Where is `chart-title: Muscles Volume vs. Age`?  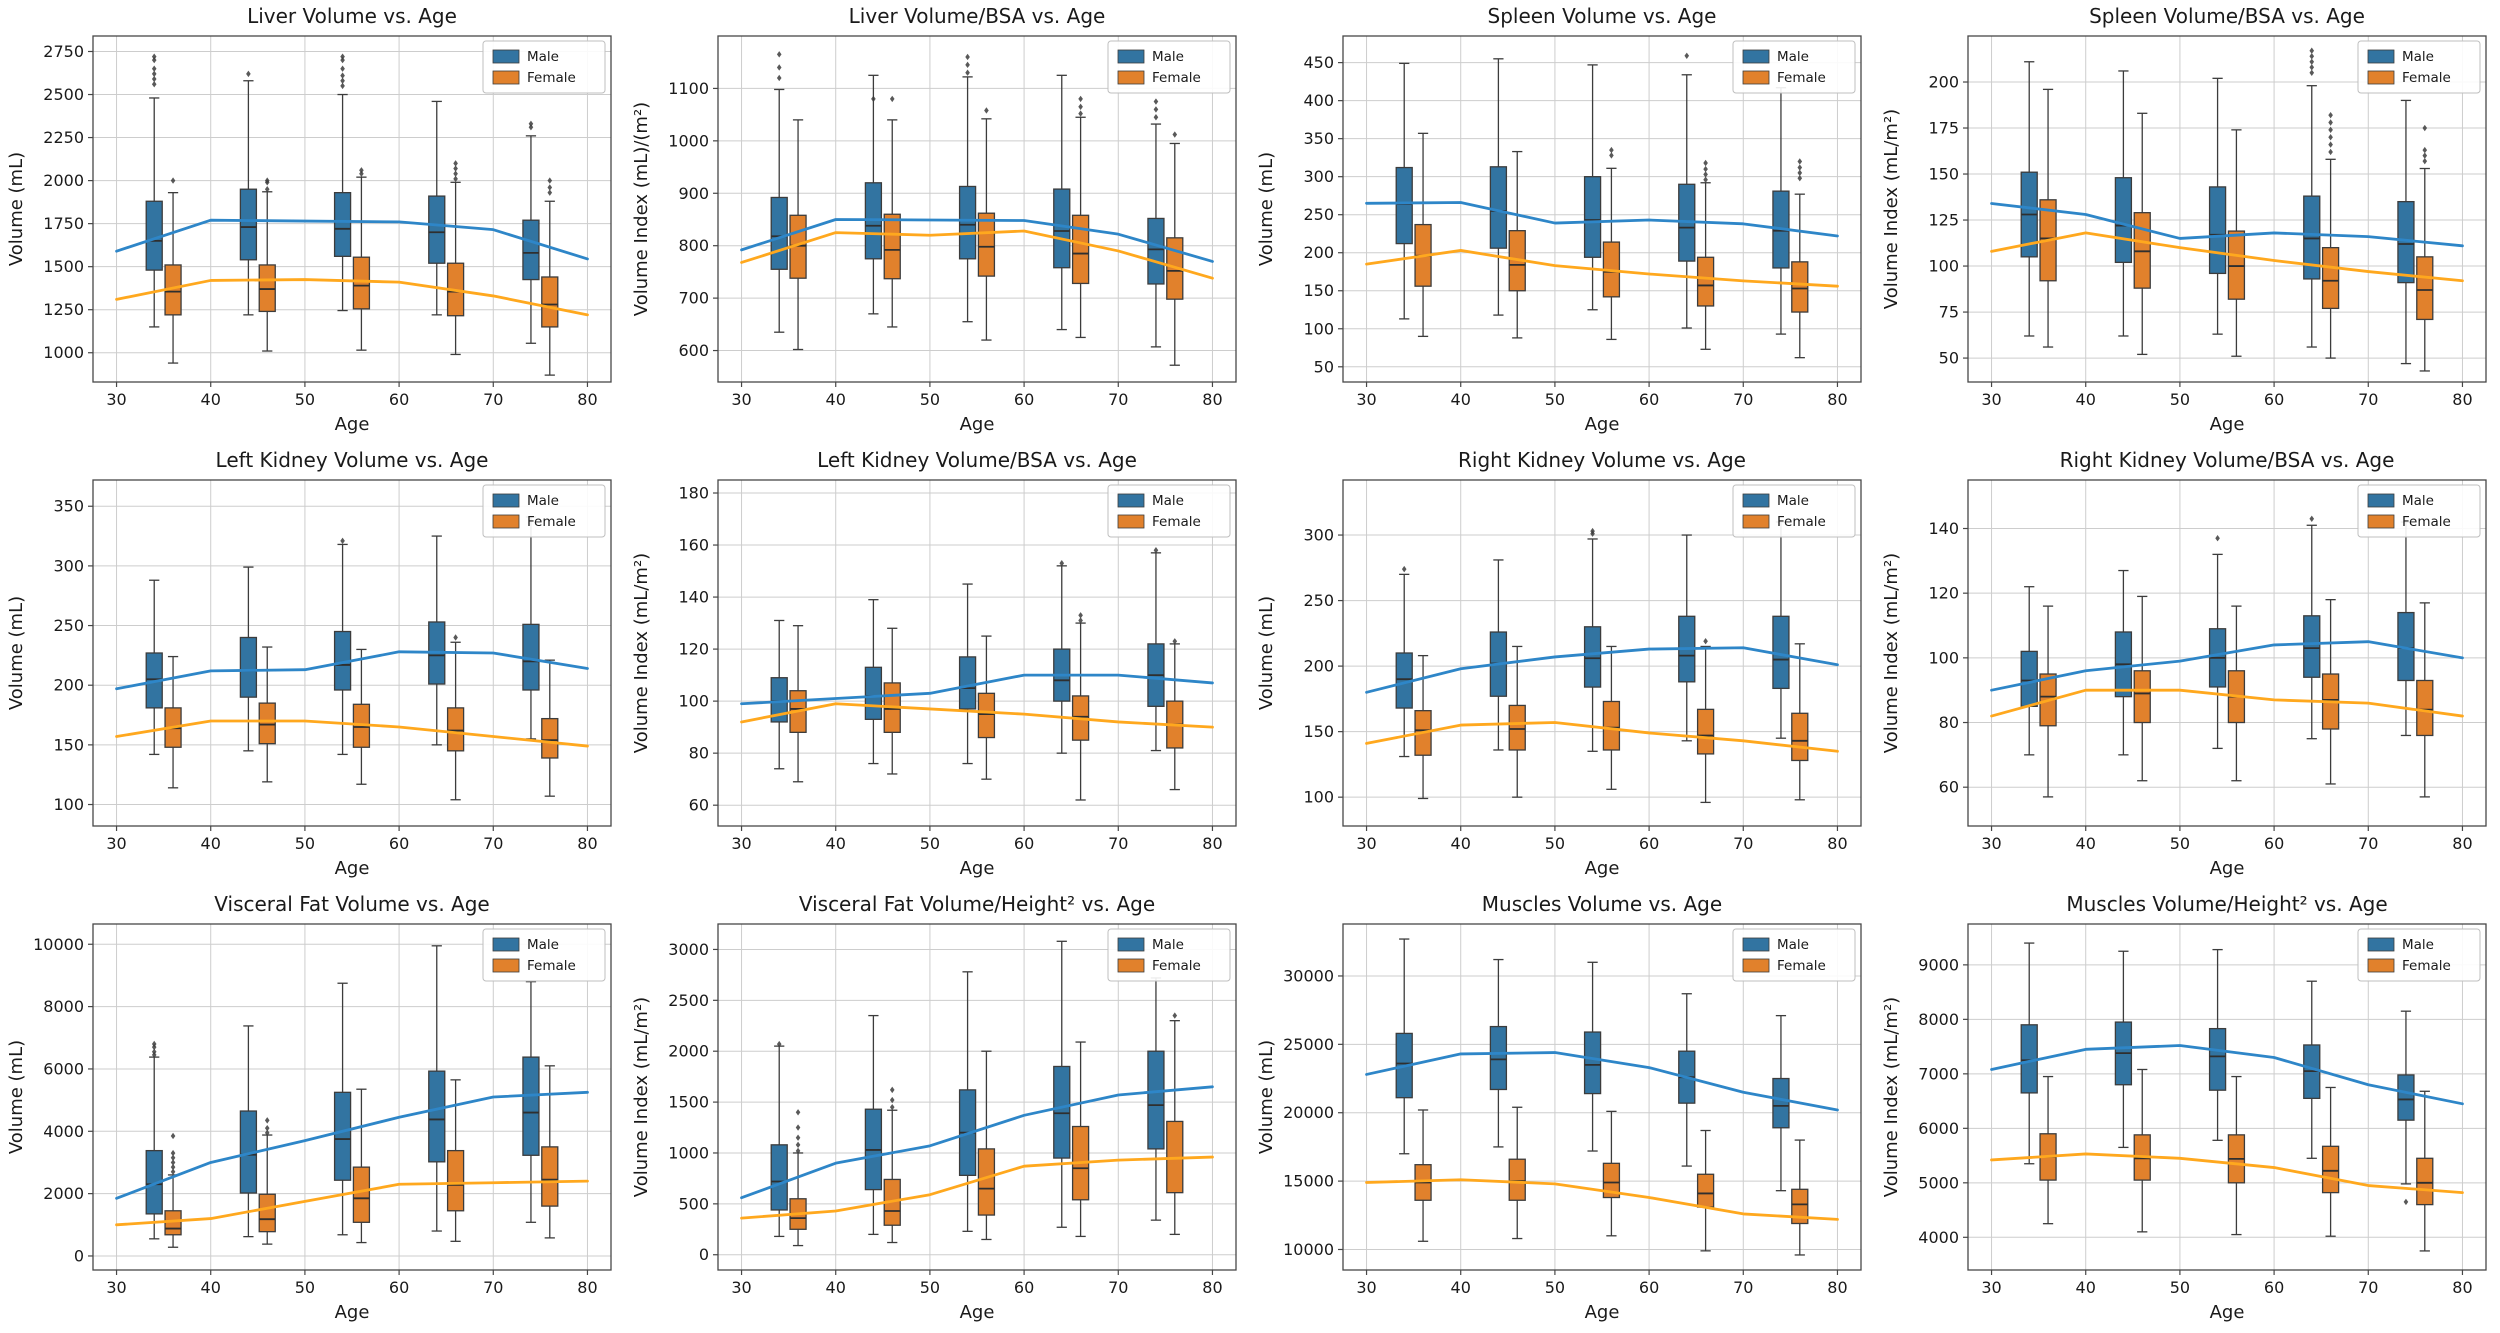 chart-title: Muscles Volume vs. Age is located at coordinates (1602, 904).